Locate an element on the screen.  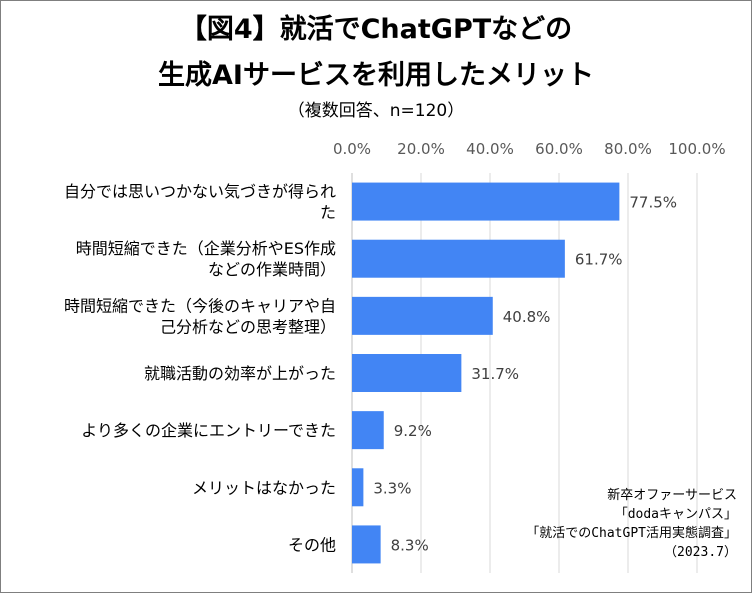
category-label: た is located at coordinates (328, 212).